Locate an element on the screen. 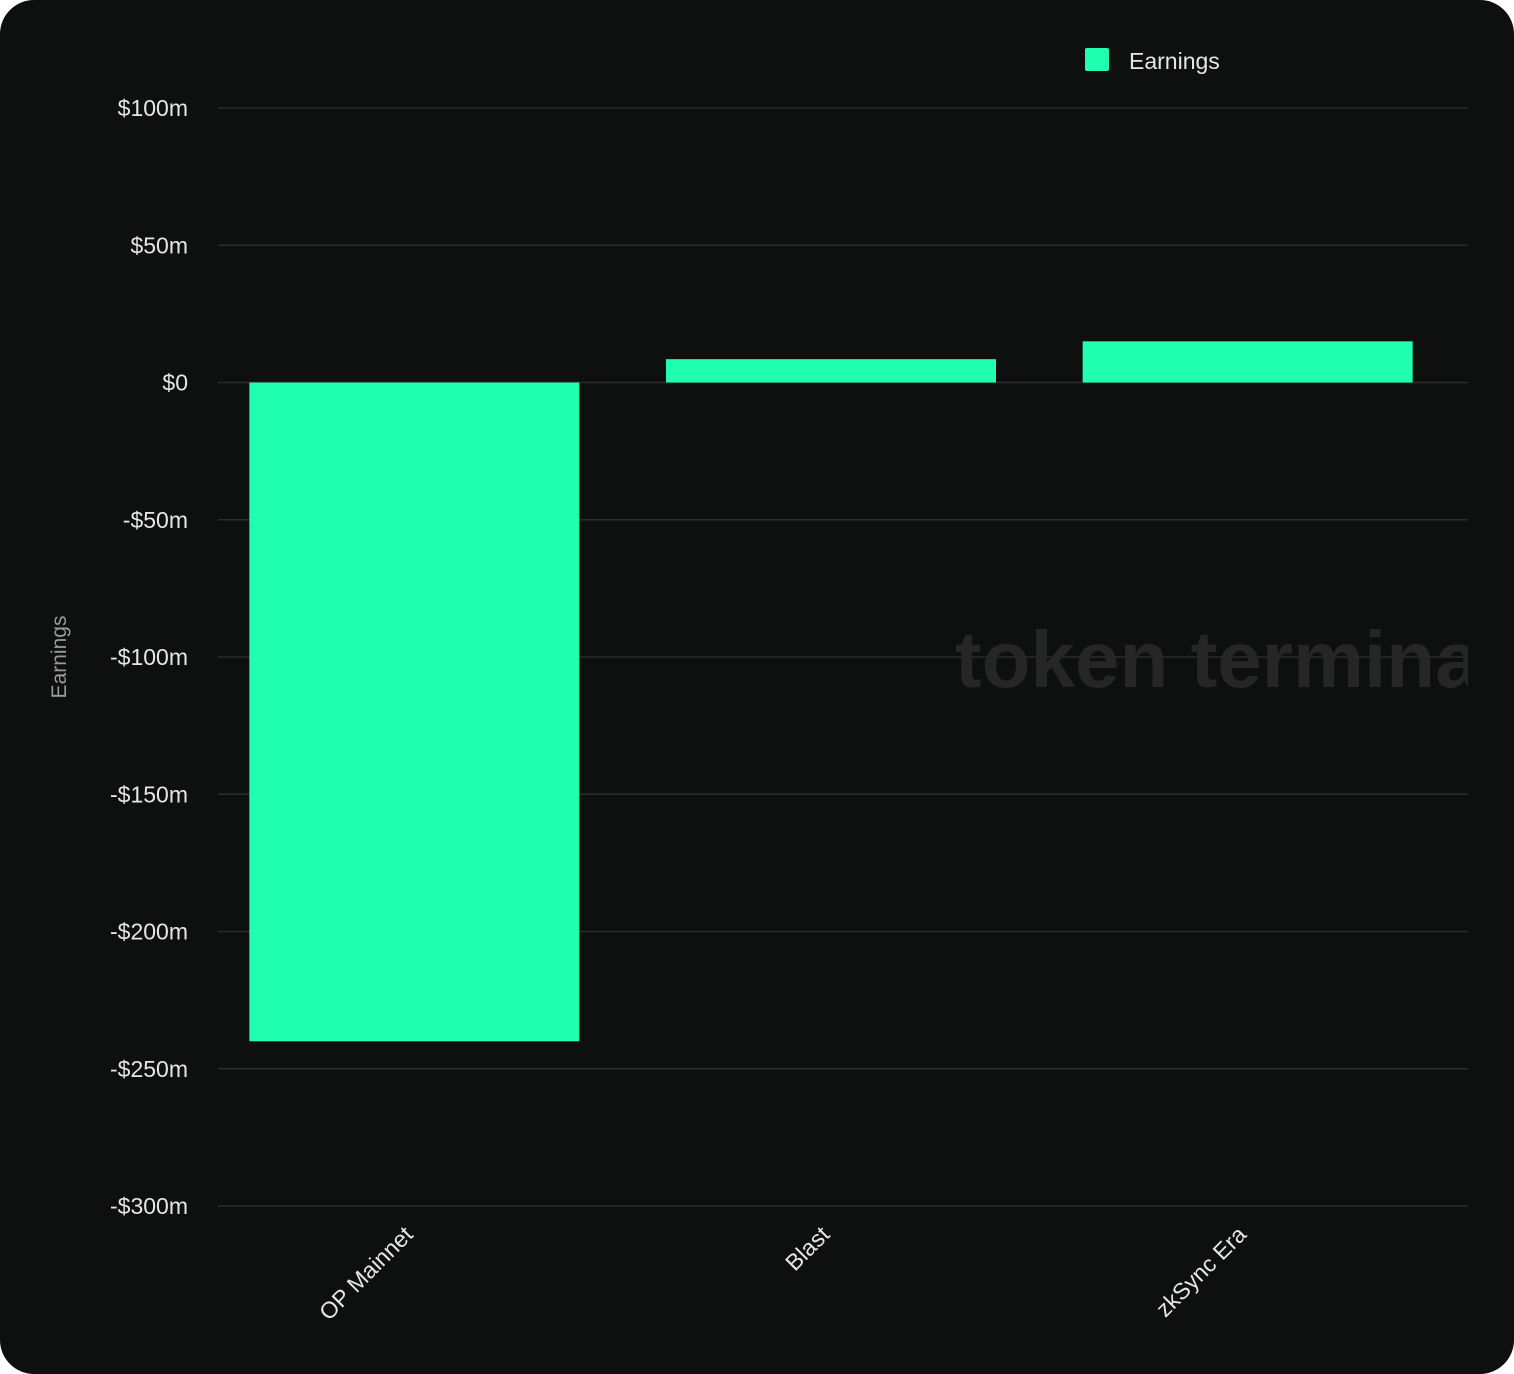  x-tick-label: OP Mainnet is located at coordinates (366, 1273).